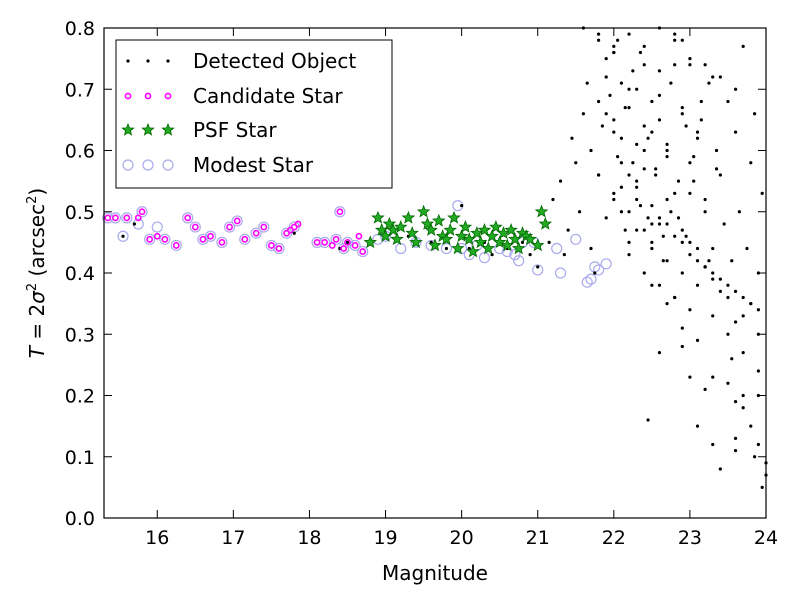  I want to click on y-tick-label: 0.2, so click(80, 397).